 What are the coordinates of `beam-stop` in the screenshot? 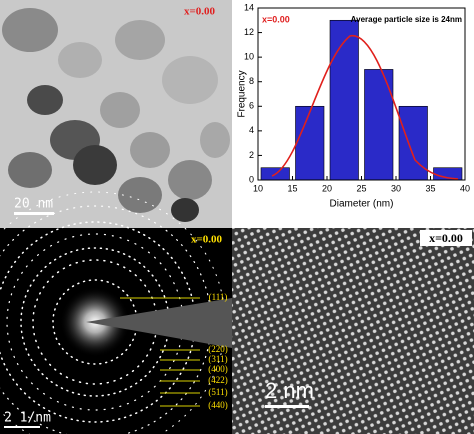 It's located at (159, 323).